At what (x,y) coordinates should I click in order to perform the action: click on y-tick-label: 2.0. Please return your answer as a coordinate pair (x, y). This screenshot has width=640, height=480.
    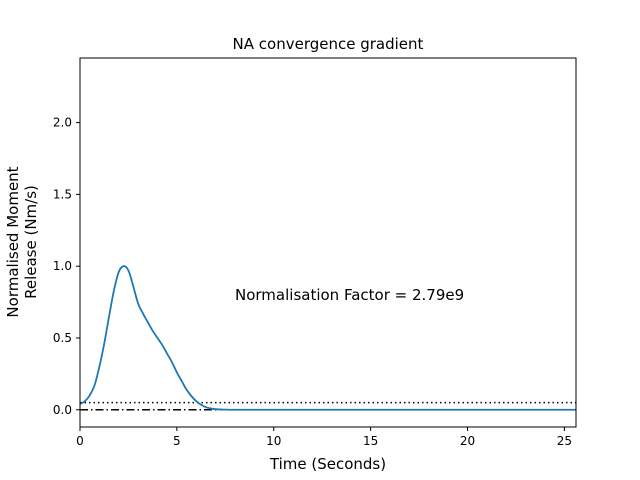
    Looking at the image, I should click on (62, 123).